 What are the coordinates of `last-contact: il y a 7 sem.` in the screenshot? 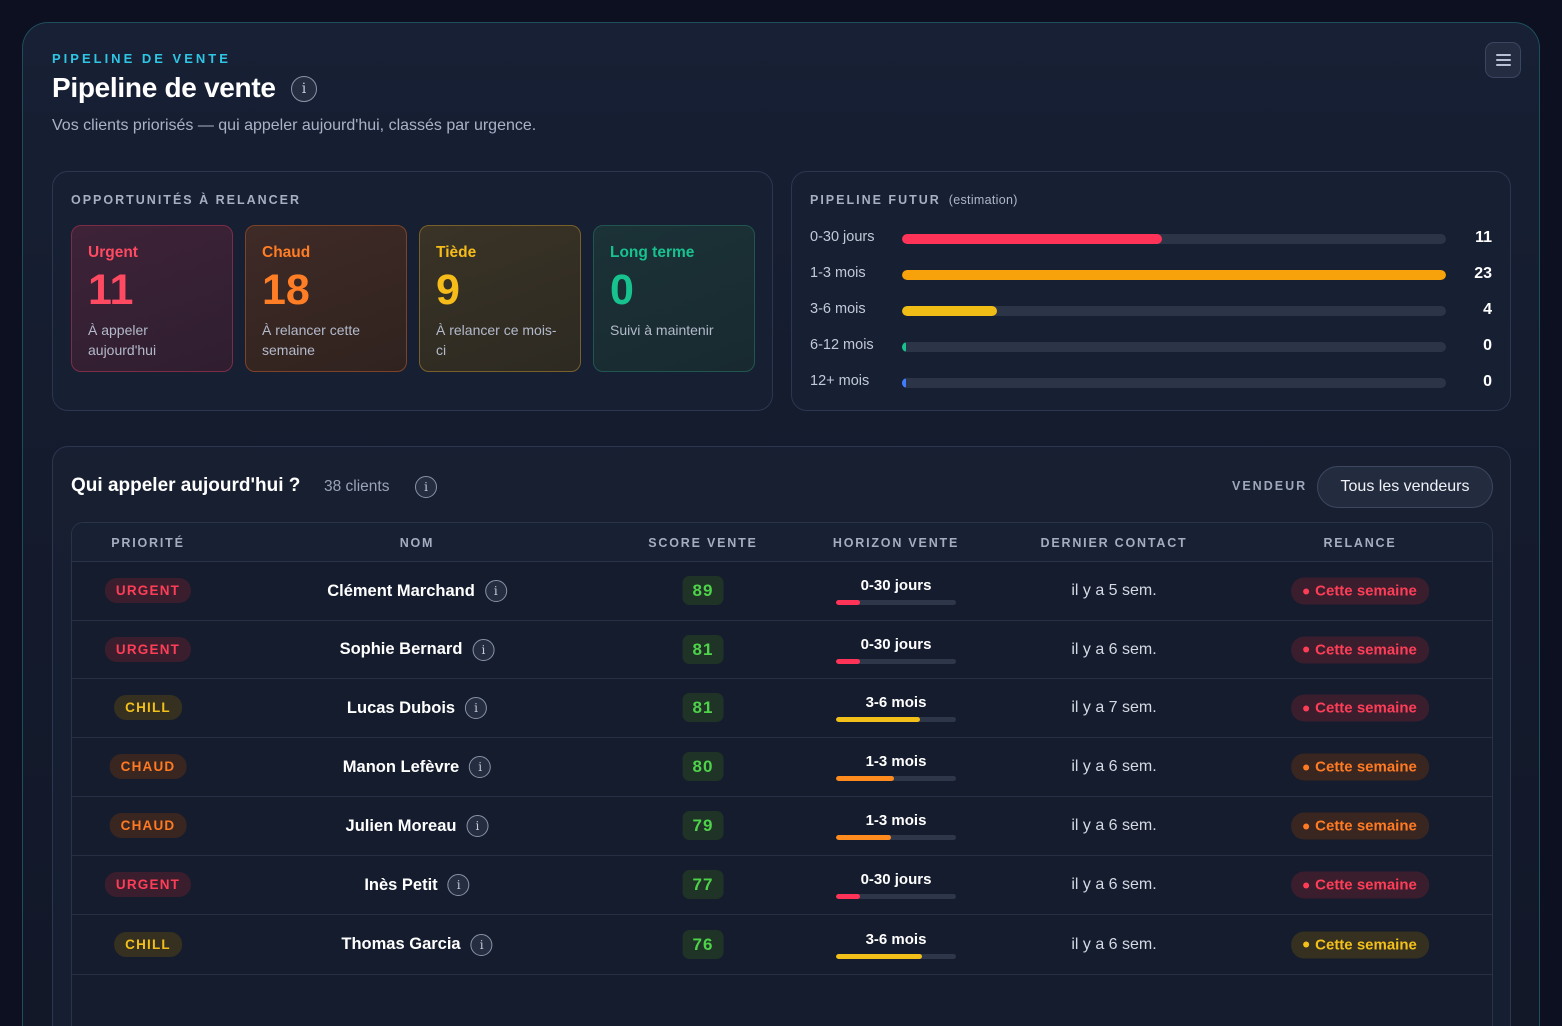 It's located at (1114, 707).